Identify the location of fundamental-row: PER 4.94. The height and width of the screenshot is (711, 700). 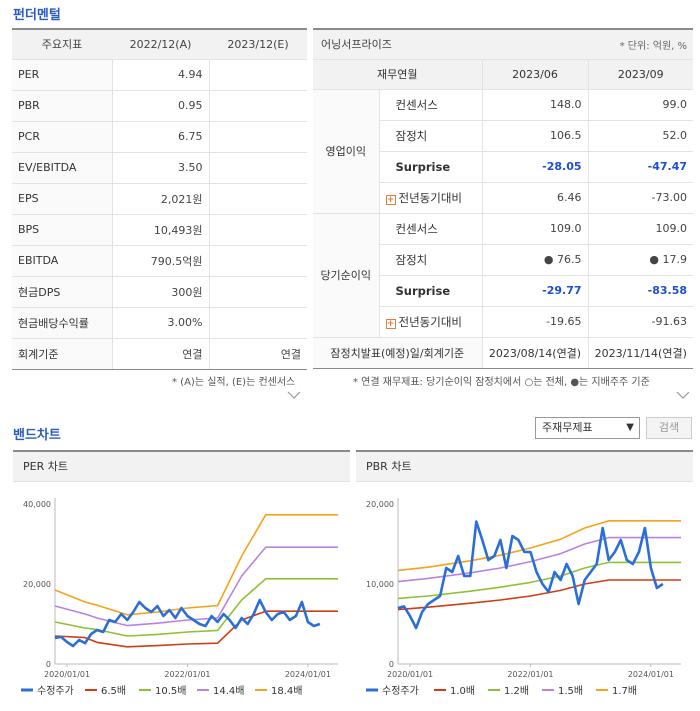
(159, 75).